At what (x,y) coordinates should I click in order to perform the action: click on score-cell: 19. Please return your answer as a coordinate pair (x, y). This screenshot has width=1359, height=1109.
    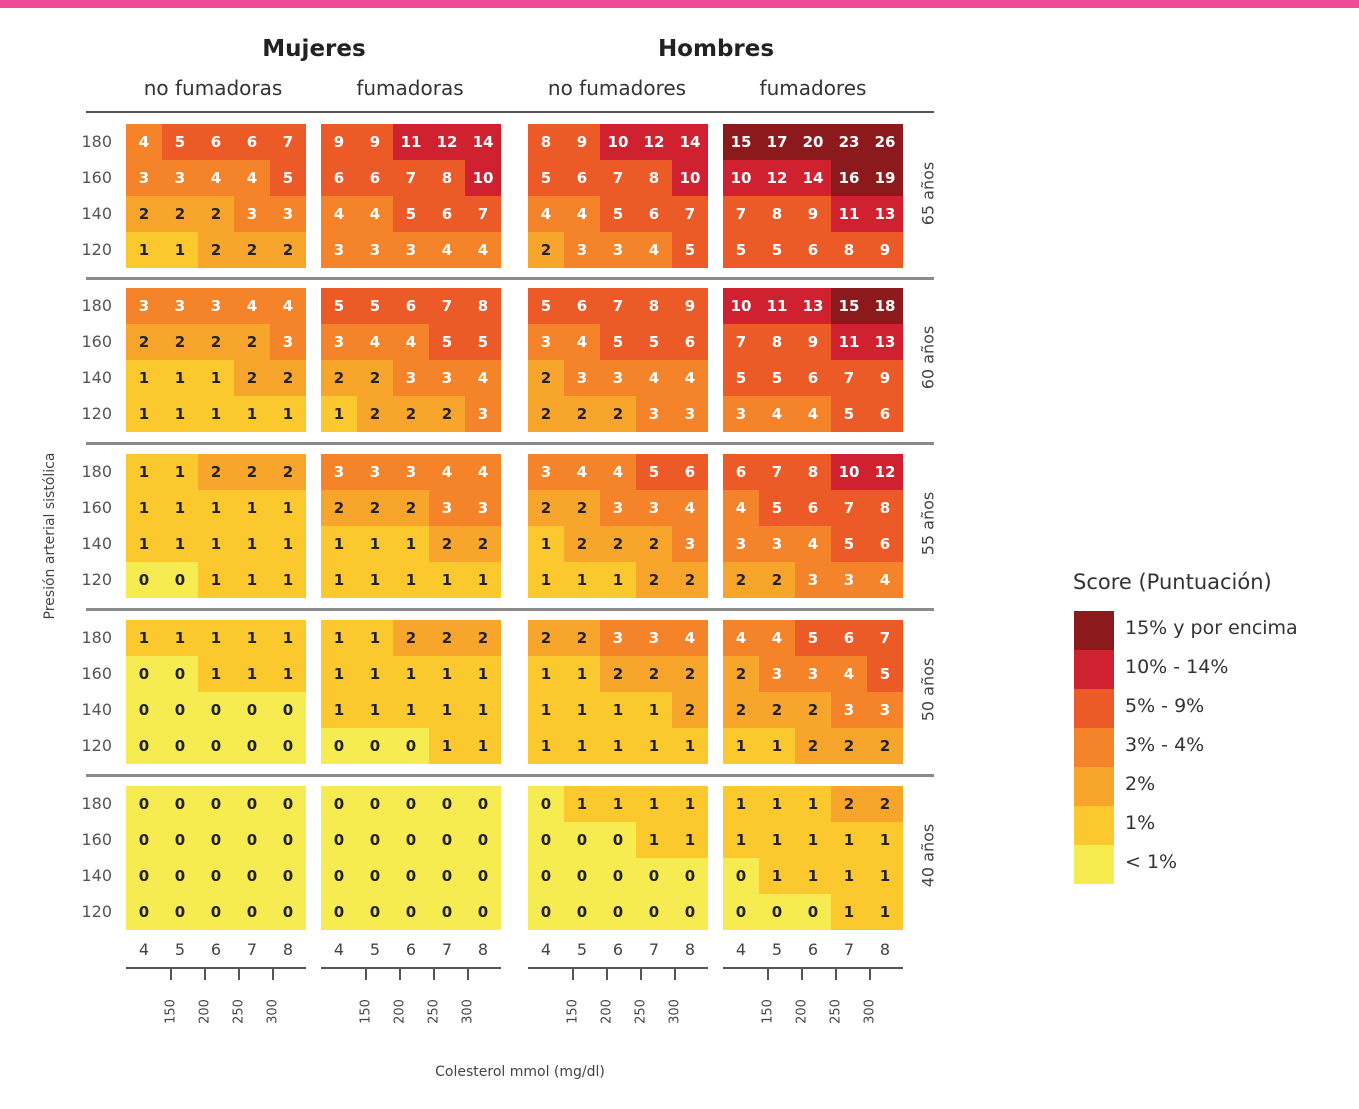
    Looking at the image, I should click on (885, 178).